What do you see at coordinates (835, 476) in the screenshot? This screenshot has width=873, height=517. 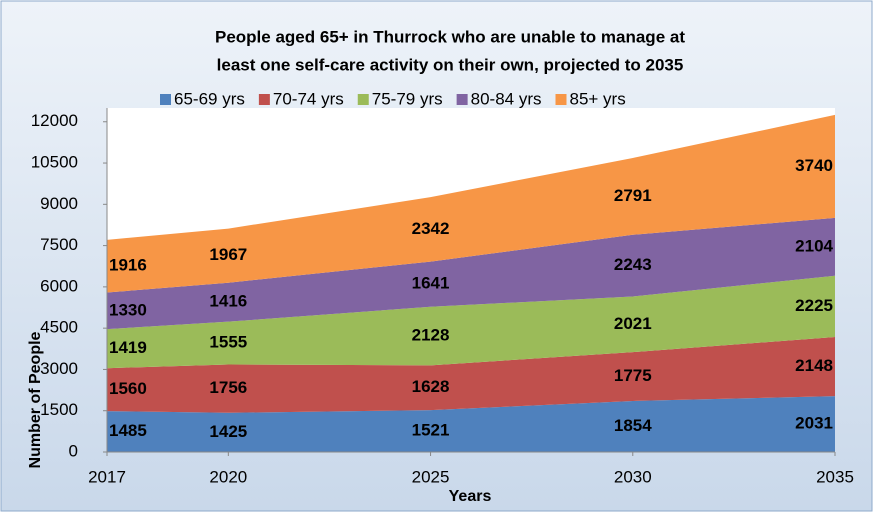 I see `x-tick-label: 2035` at bounding box center [835, 476].